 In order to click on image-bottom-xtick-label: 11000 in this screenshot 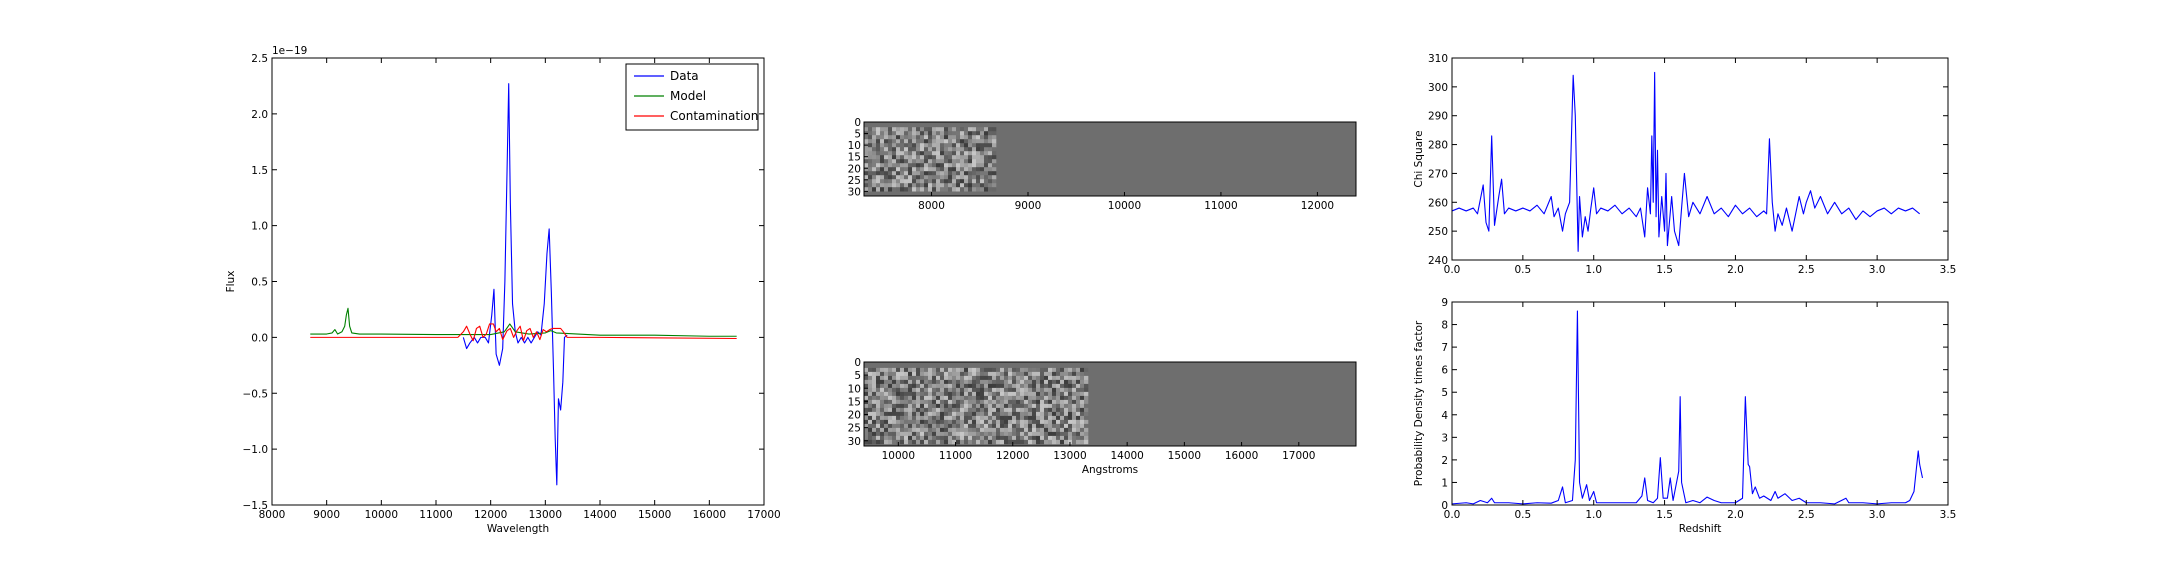, I will do `click(955, 456)`.